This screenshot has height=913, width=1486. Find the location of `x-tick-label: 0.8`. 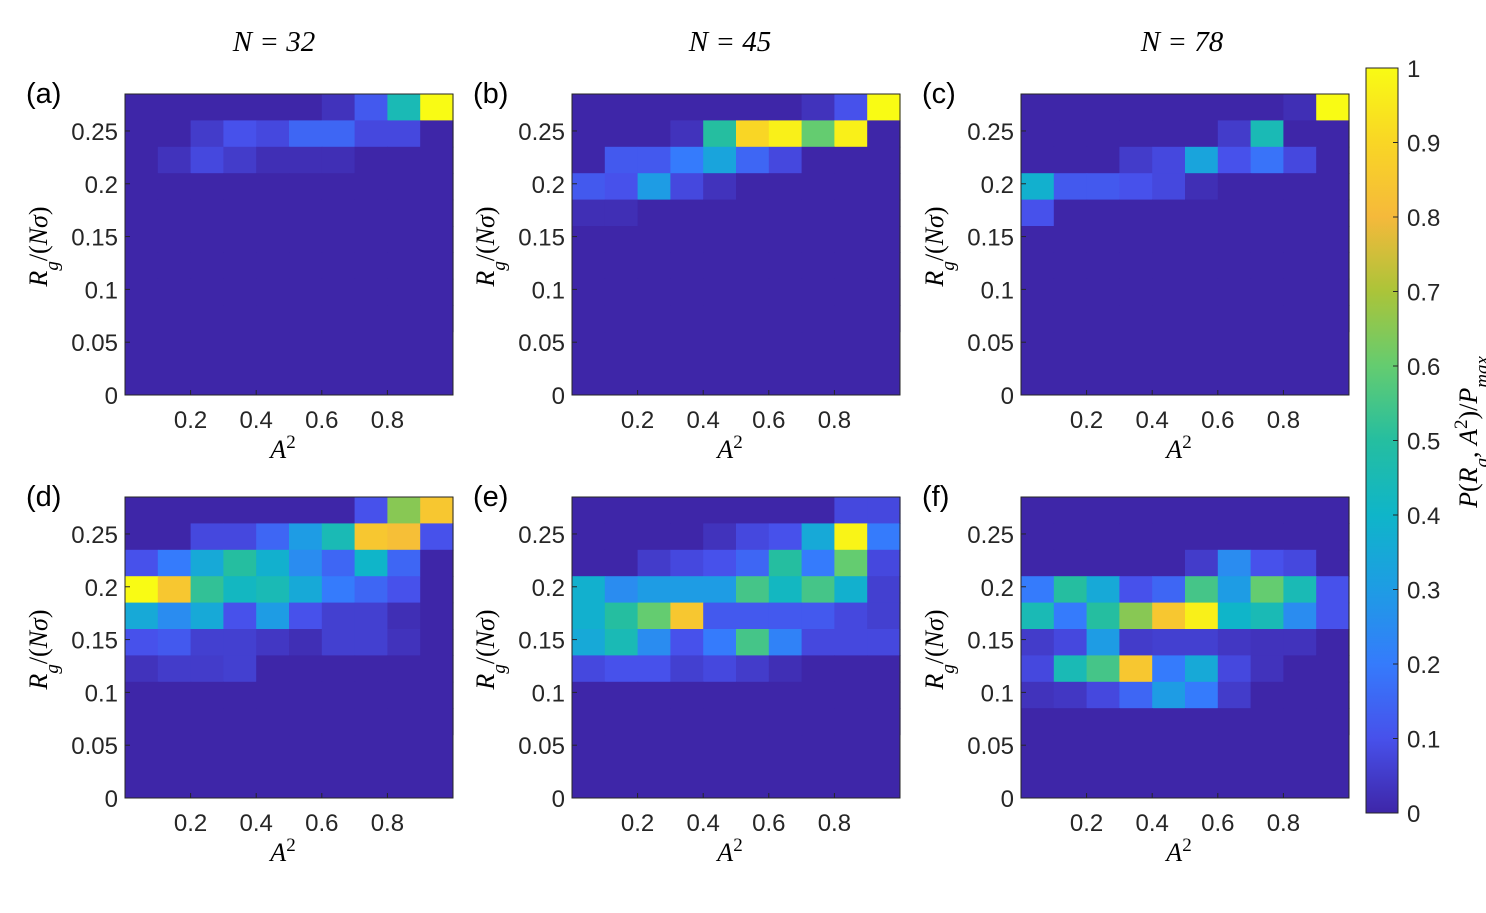

x-tick-label: 0.8 is located at coordinates (834, 420).